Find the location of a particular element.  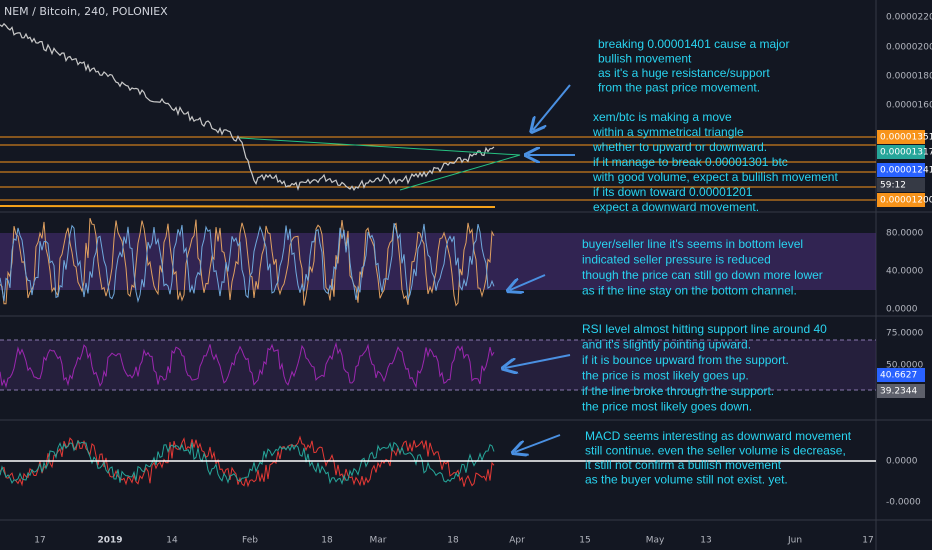

annotation-line: from the past price movement. is located at coordinates (679, 88).